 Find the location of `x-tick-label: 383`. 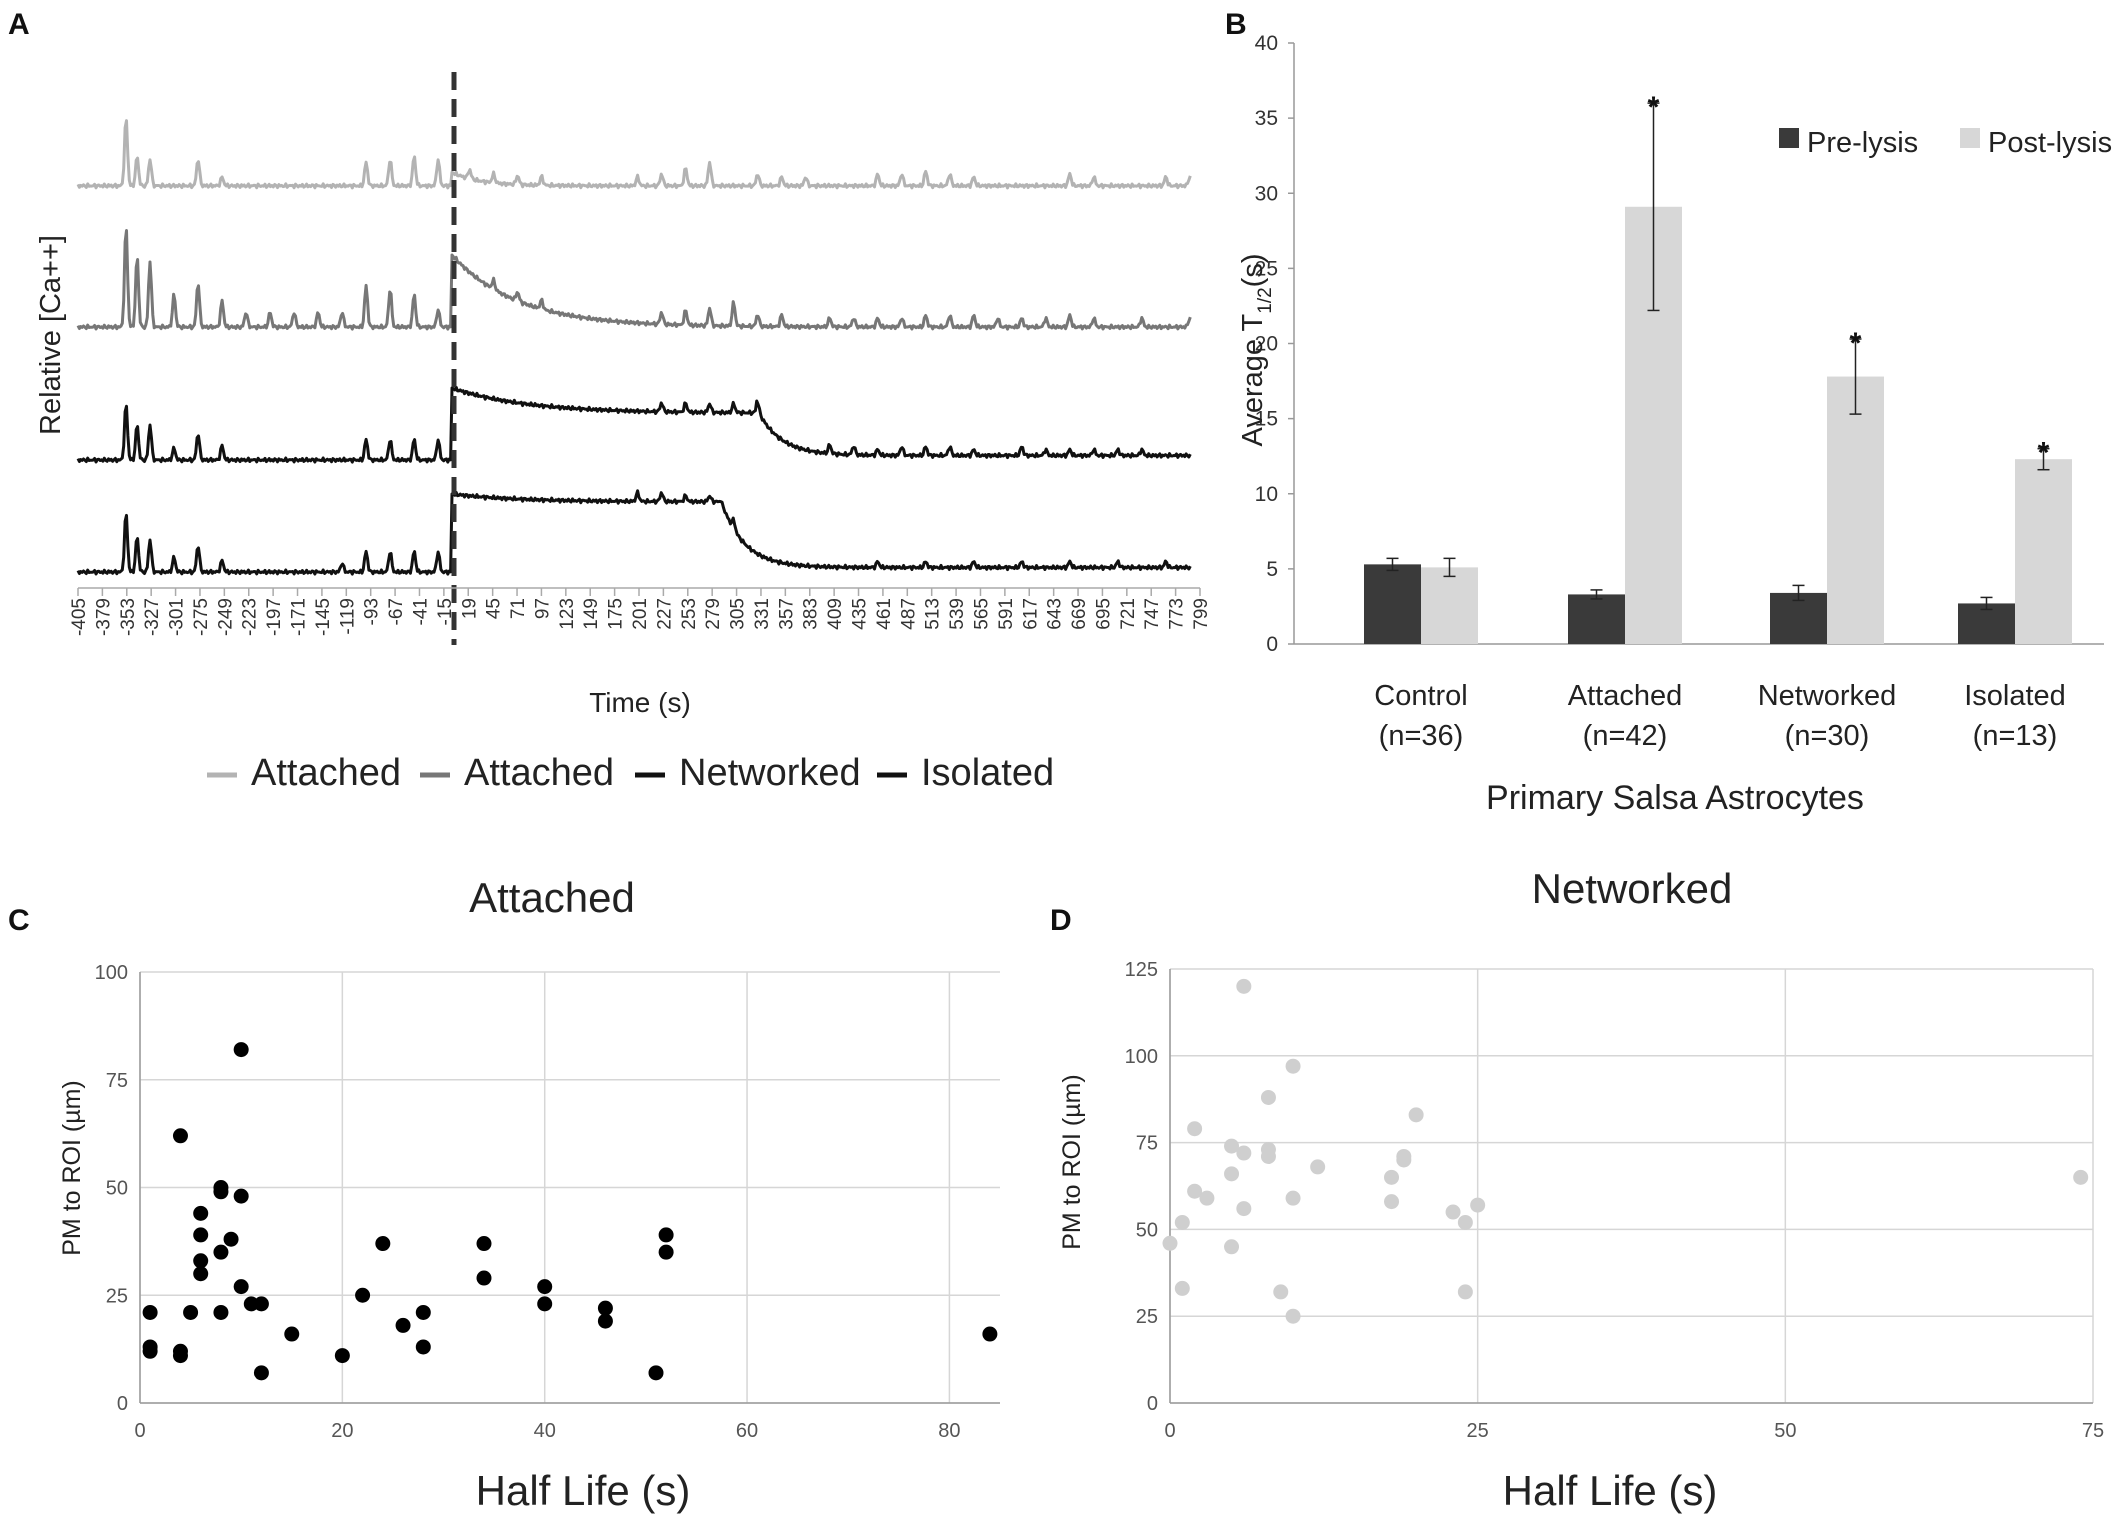

x-tick-label: 383 is located at coordinates (811, 614).